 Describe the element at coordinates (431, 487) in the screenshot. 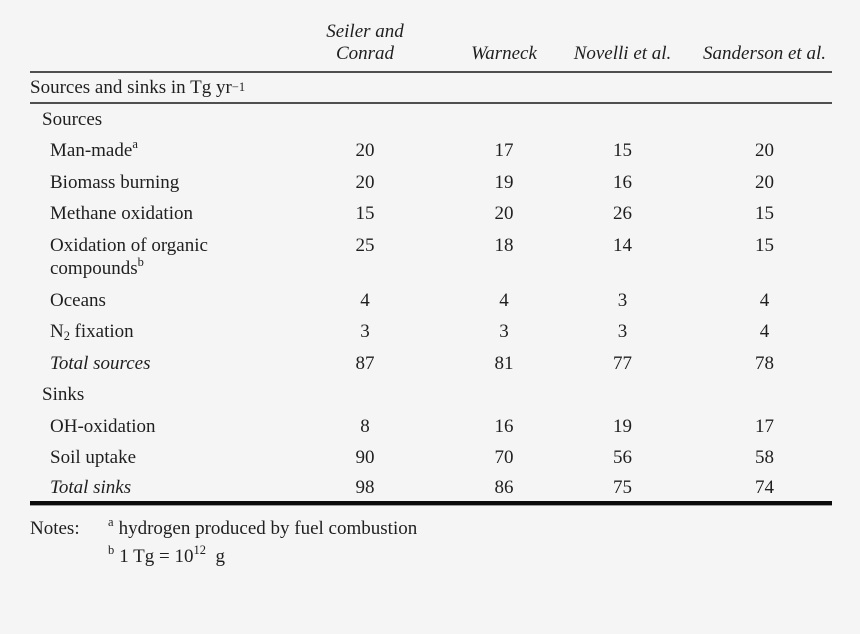

I see `table-row-total-sinks: Total sinks 98 86 75 74` at that location.